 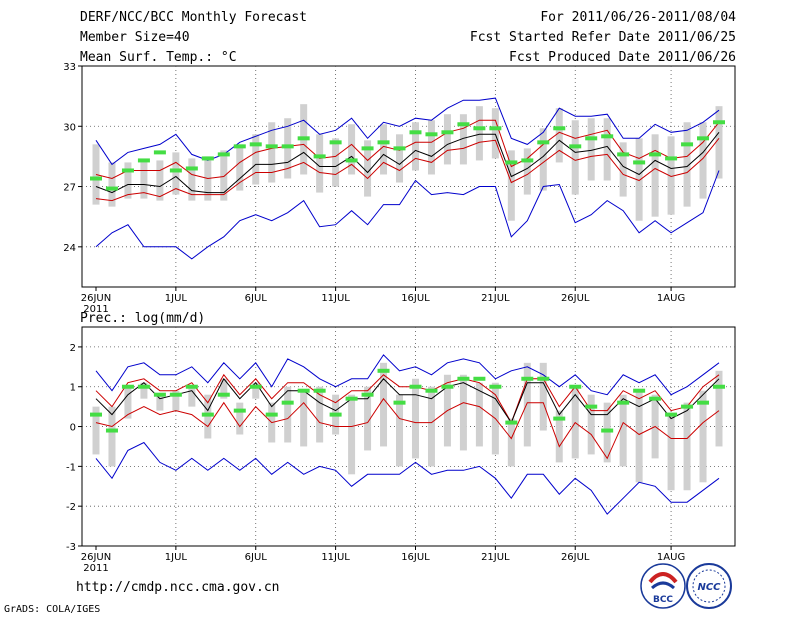 I want to click on prec-xtick-label: 6JUL, so click(x=256, y=557).